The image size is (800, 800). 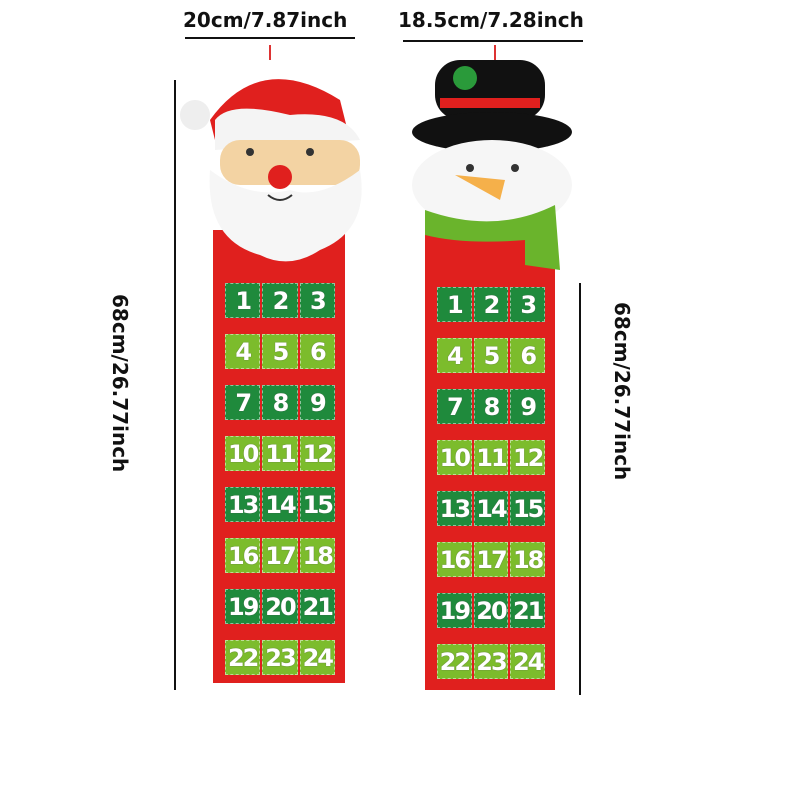 What do you see at coordinates (491, 20) in the screenshot?
I see `snowman-width-label: 18.5cm/7.28inch` at bounding box center [491, 20].